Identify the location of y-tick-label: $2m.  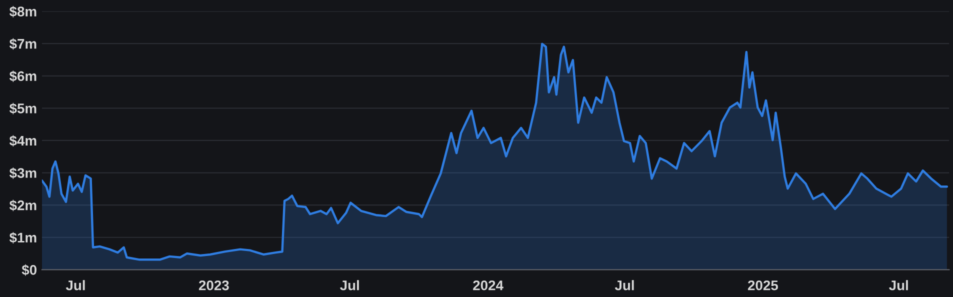
(22, 206).